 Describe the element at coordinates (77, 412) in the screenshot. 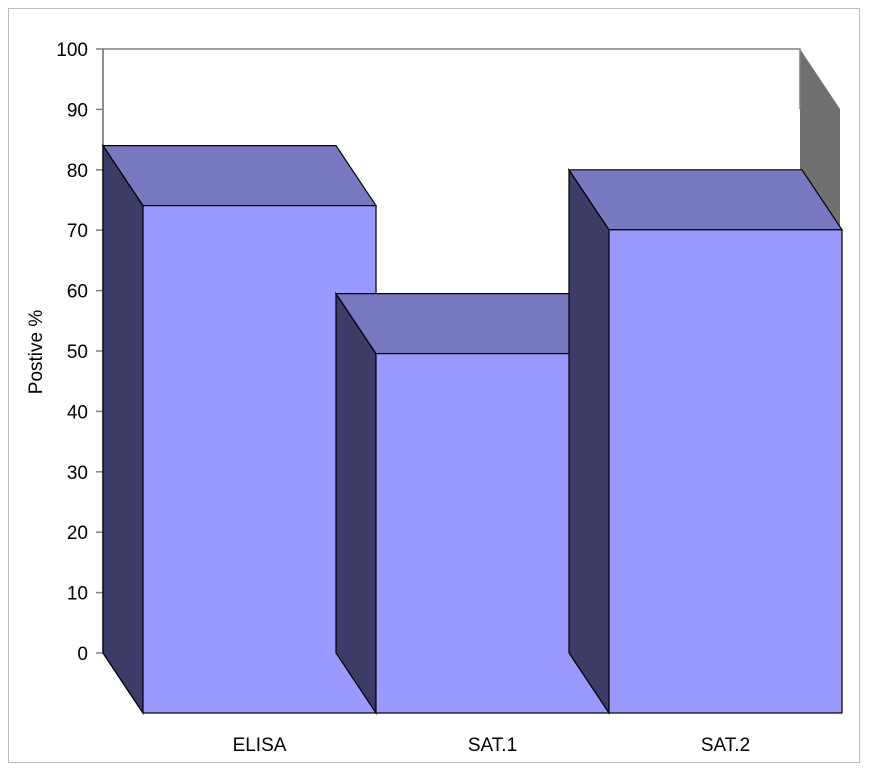

I see `y-tick-label: 40` at that location.